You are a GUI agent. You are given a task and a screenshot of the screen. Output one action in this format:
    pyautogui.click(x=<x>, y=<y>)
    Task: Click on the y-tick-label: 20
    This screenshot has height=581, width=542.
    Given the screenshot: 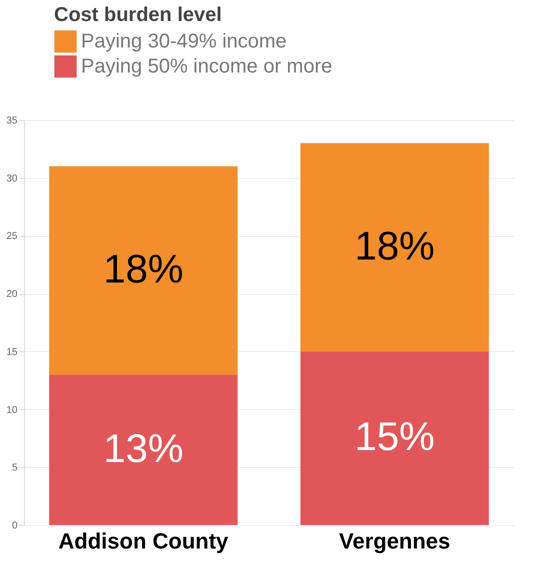 What is the action you would take?
    pyautogui.click(x=12, y=294)
    